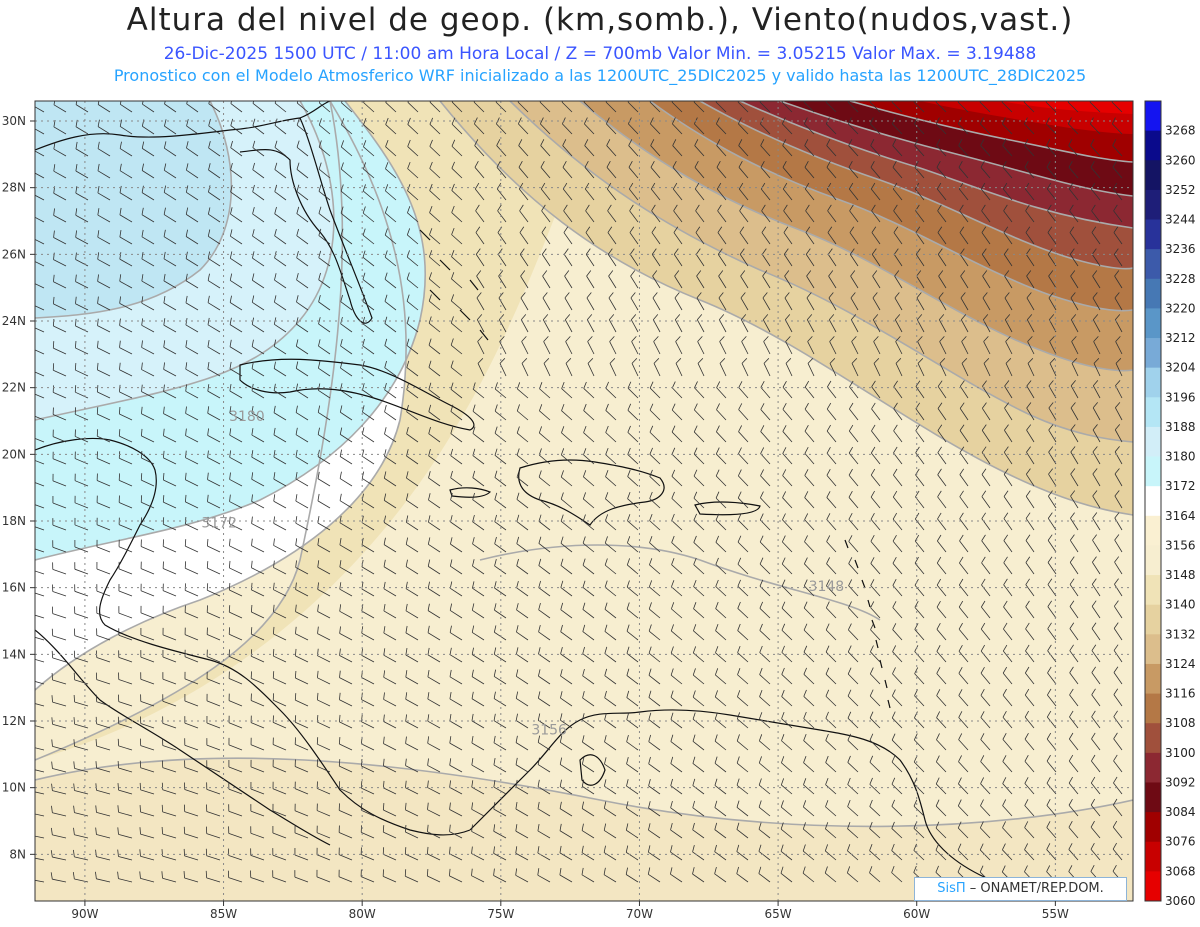 This screenshot has width=1200, height=927. I want to click on lat-tick-label: 28N, so click(14, 188).